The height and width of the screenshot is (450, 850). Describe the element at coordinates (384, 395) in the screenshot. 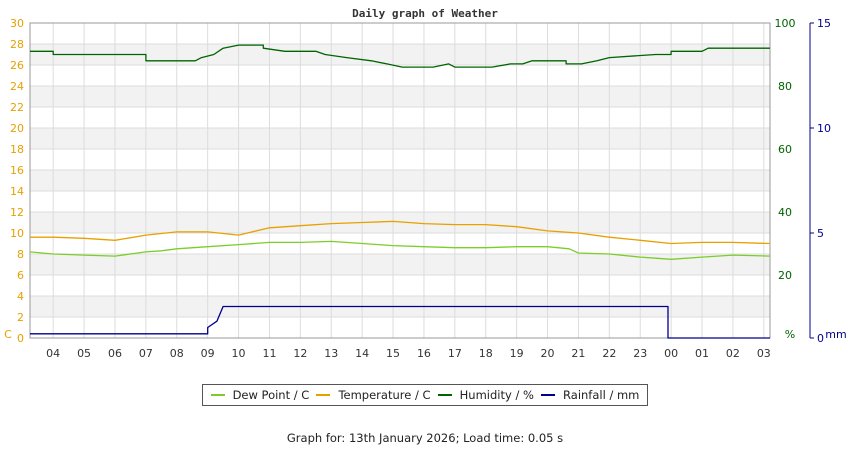

I see `legend-label: Temperature / C` at that location.